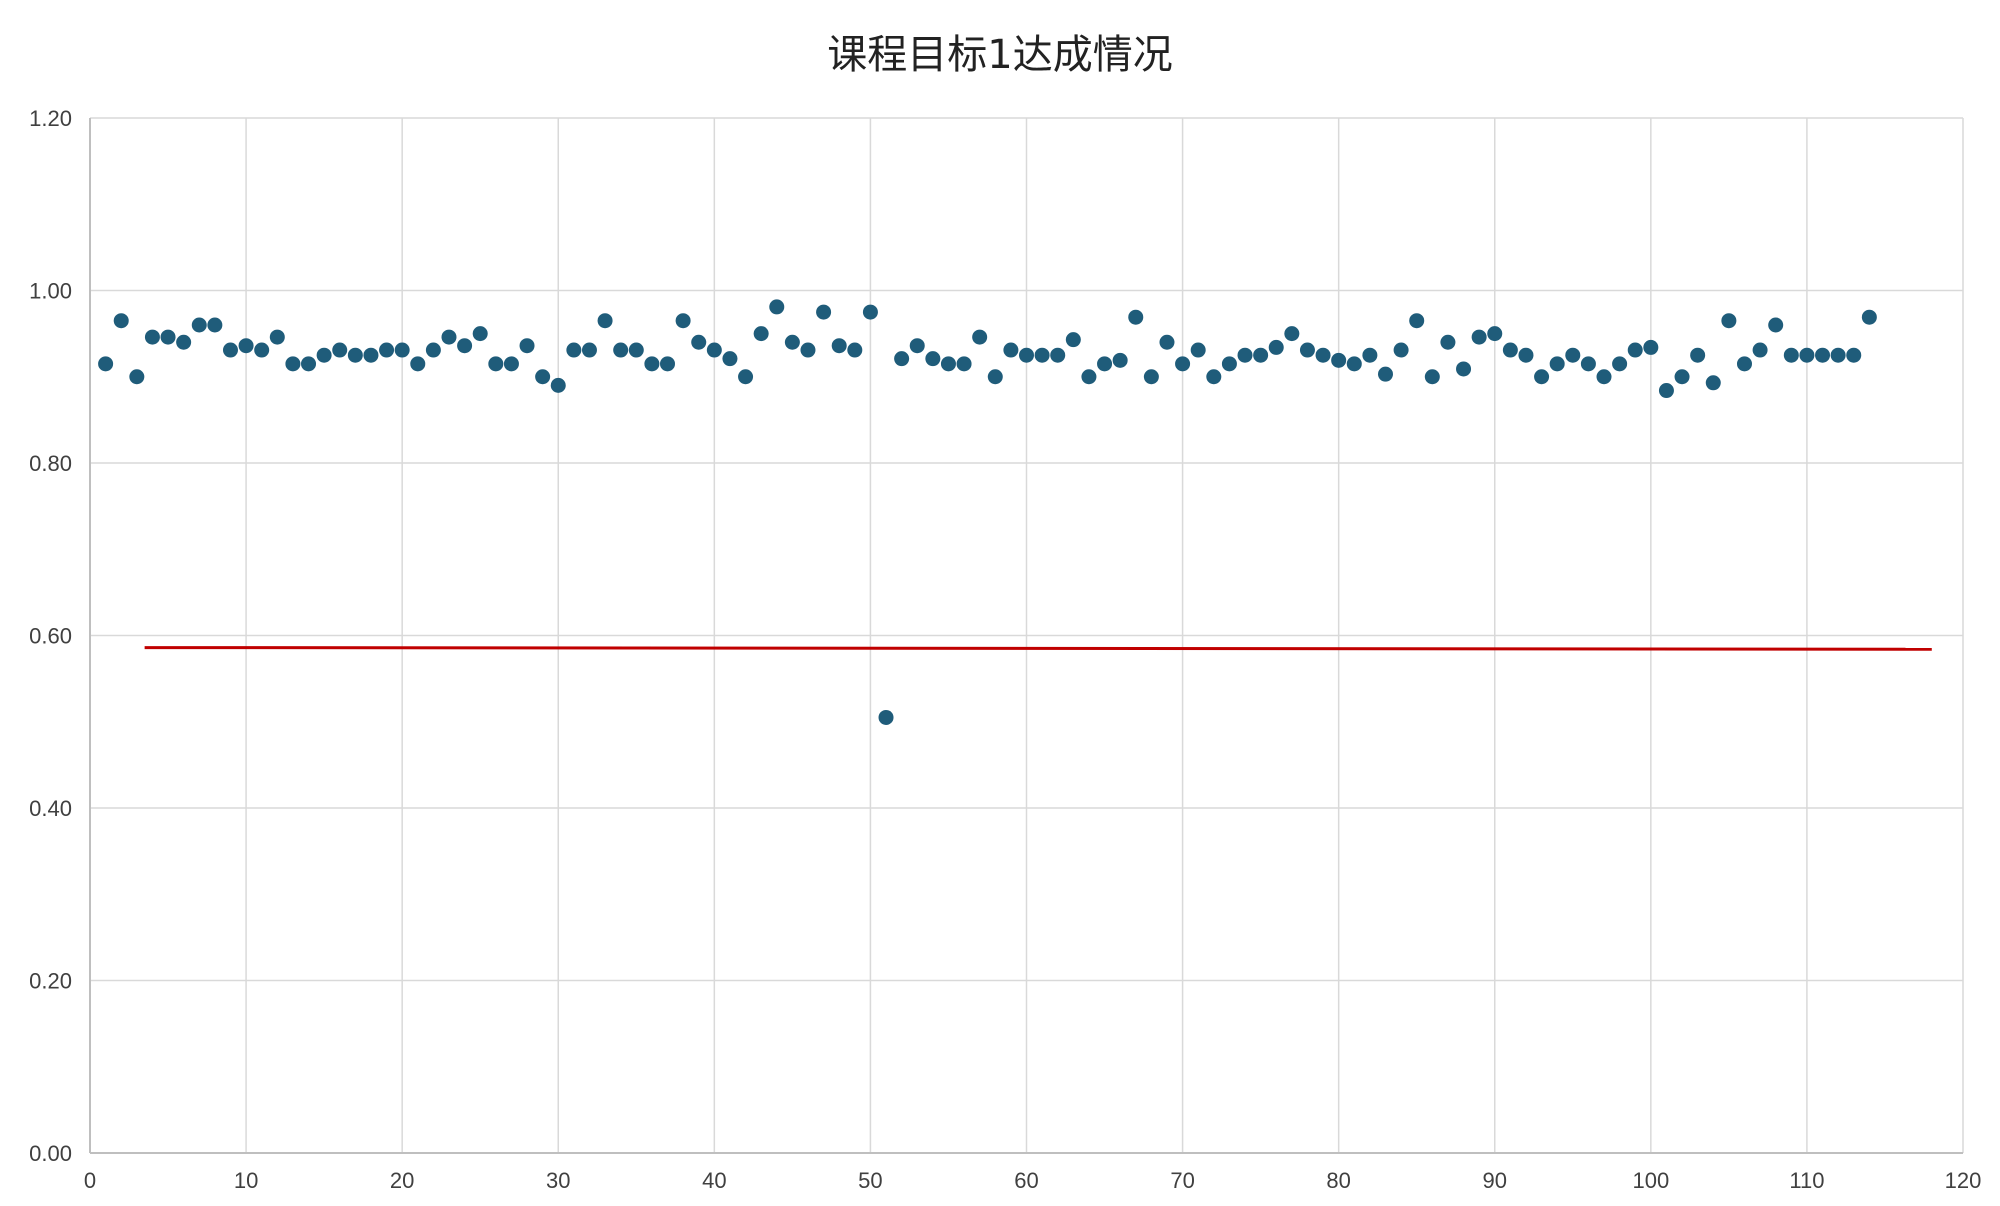 The width and height of the screenshot is (2000, 1206). What do you see at coordinates (1000, 55) in the screenshot?
I see `chart-title: 课程目标1达成情况` at bounding box center [1000, 55].